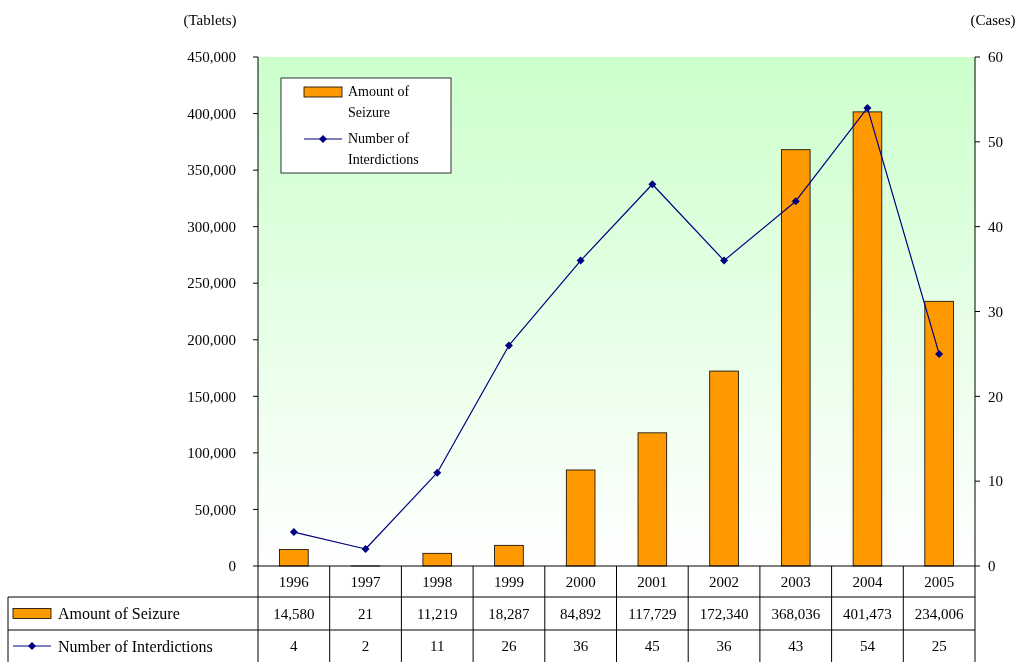 This screenshot has height=662, width=1026. What do you see at coordinates (135, 646) in the screenshot?
I see `text: Number of Interdictions` at bounding box center [135, 646].